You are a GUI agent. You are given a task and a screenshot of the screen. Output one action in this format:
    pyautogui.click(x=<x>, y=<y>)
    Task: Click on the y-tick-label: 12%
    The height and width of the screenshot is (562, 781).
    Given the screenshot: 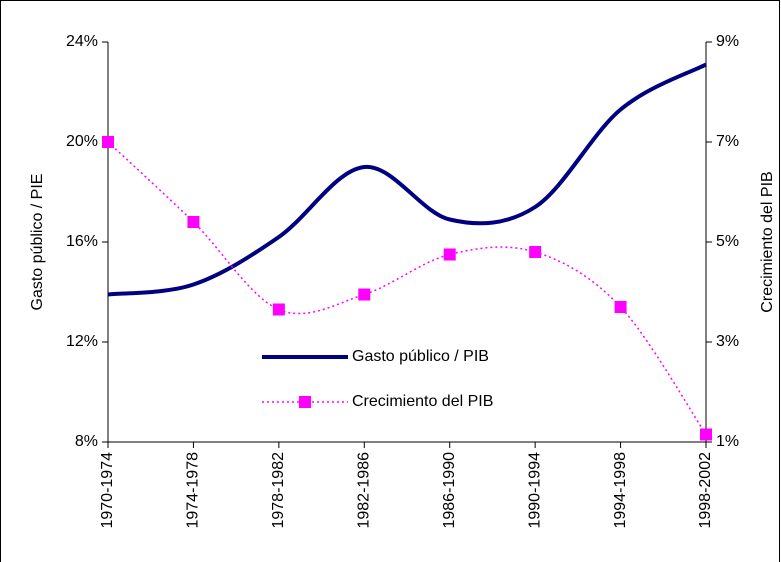 What is the action you would take?
    pyautogui.click(x=82, y=341)
    